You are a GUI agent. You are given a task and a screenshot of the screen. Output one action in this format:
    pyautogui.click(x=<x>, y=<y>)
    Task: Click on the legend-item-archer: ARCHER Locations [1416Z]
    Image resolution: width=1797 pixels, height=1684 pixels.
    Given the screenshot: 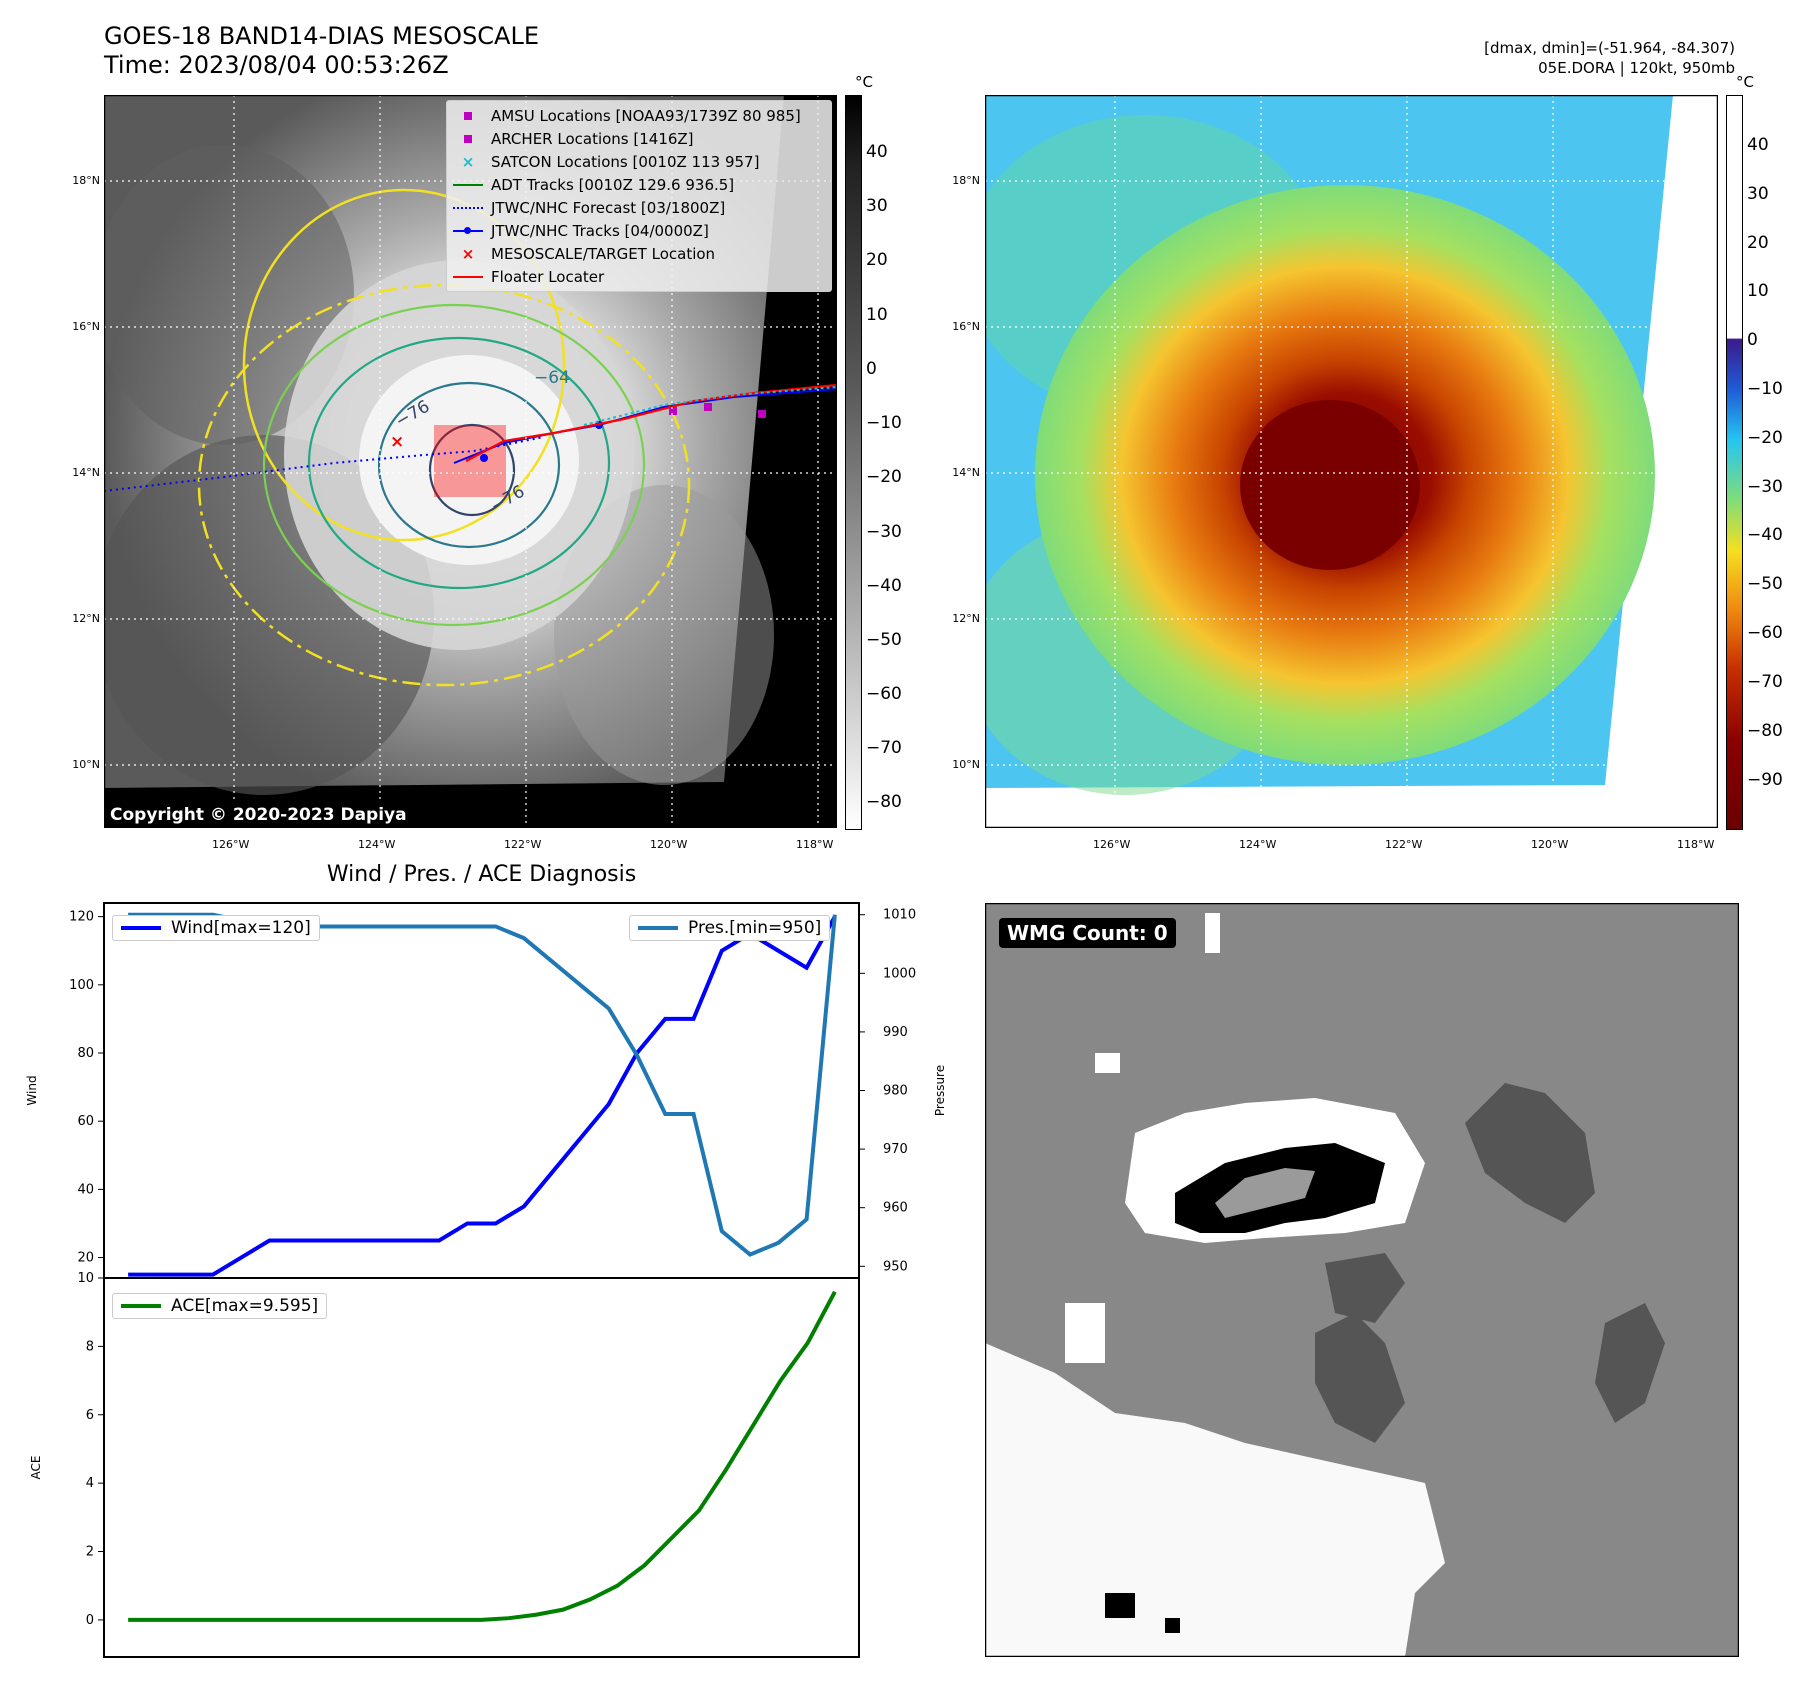 What is the action you would take?
    pyautogui.click(x=639, y=138)
    